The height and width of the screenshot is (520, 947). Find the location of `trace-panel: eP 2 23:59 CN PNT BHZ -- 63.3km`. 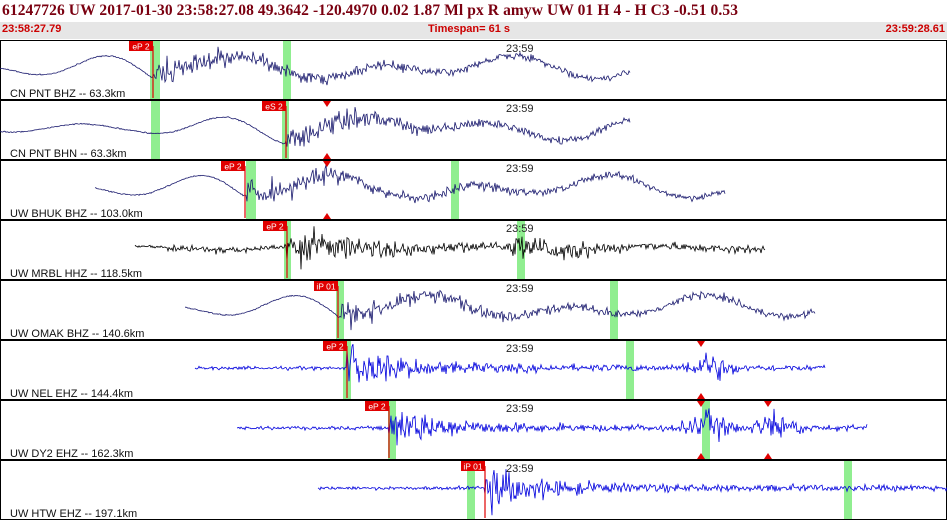

trace-panel: eP 2 23:59 CN PNT BHZ -- 63.3km is located at coordinates (473, 70).